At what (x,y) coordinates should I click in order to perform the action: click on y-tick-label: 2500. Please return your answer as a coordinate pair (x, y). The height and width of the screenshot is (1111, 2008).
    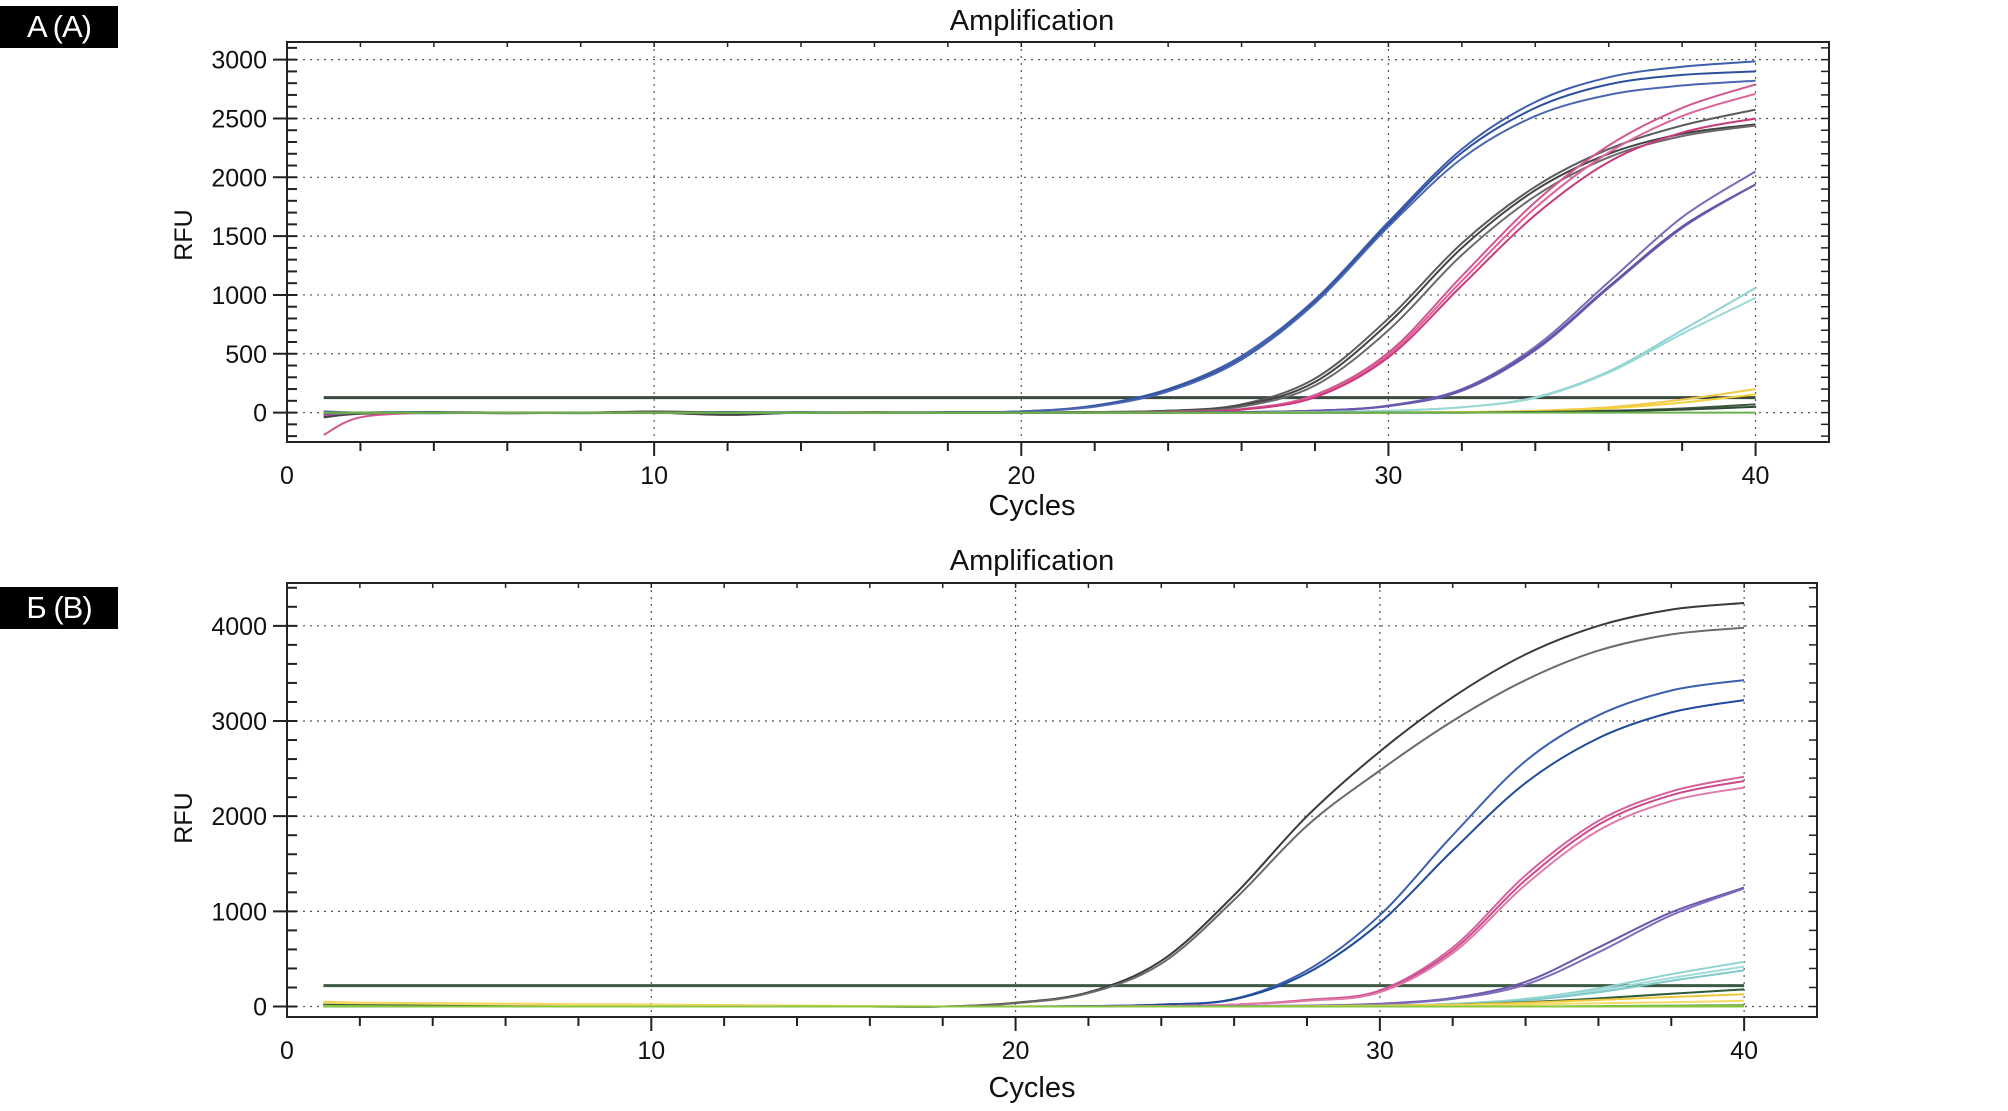
    Looking at the image, I should click on (239, 119).